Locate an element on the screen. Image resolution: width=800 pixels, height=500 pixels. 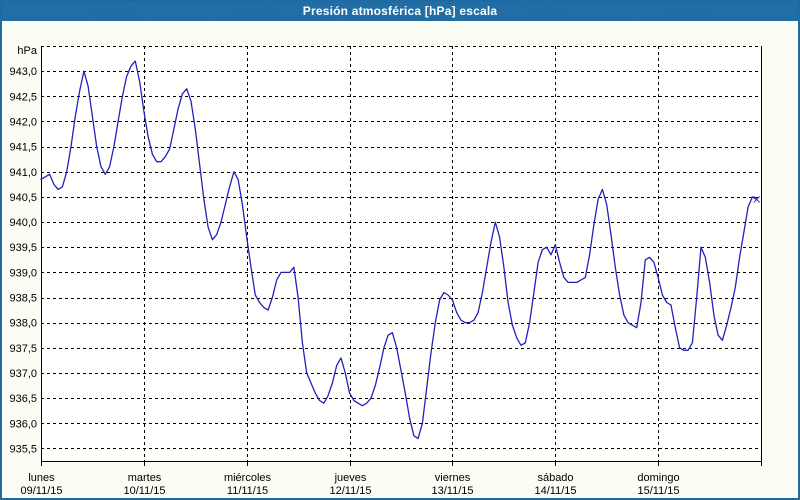
y-tick-label: 939,0 is located at coordinates (23, 273).